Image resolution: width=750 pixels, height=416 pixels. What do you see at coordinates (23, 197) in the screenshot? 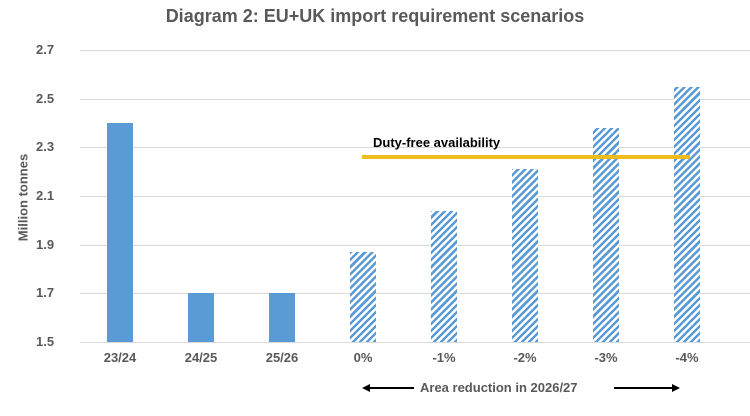
I see `y-axis-label: Million tonnes` at bounding box center [23, 197].